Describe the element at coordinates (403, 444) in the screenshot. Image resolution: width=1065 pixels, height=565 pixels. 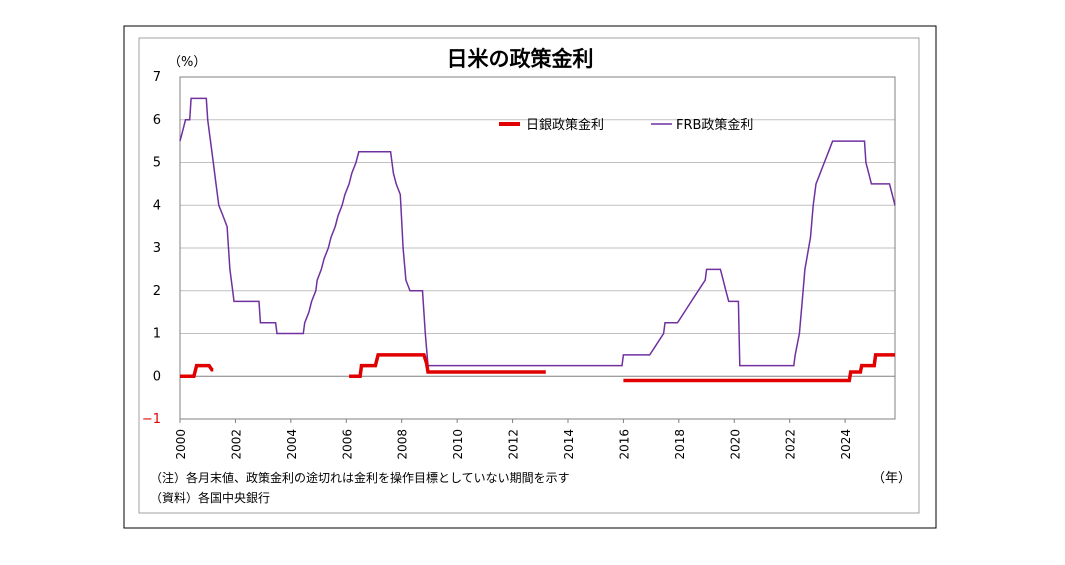
I see `x-tick-label-4: 2008` at that location.